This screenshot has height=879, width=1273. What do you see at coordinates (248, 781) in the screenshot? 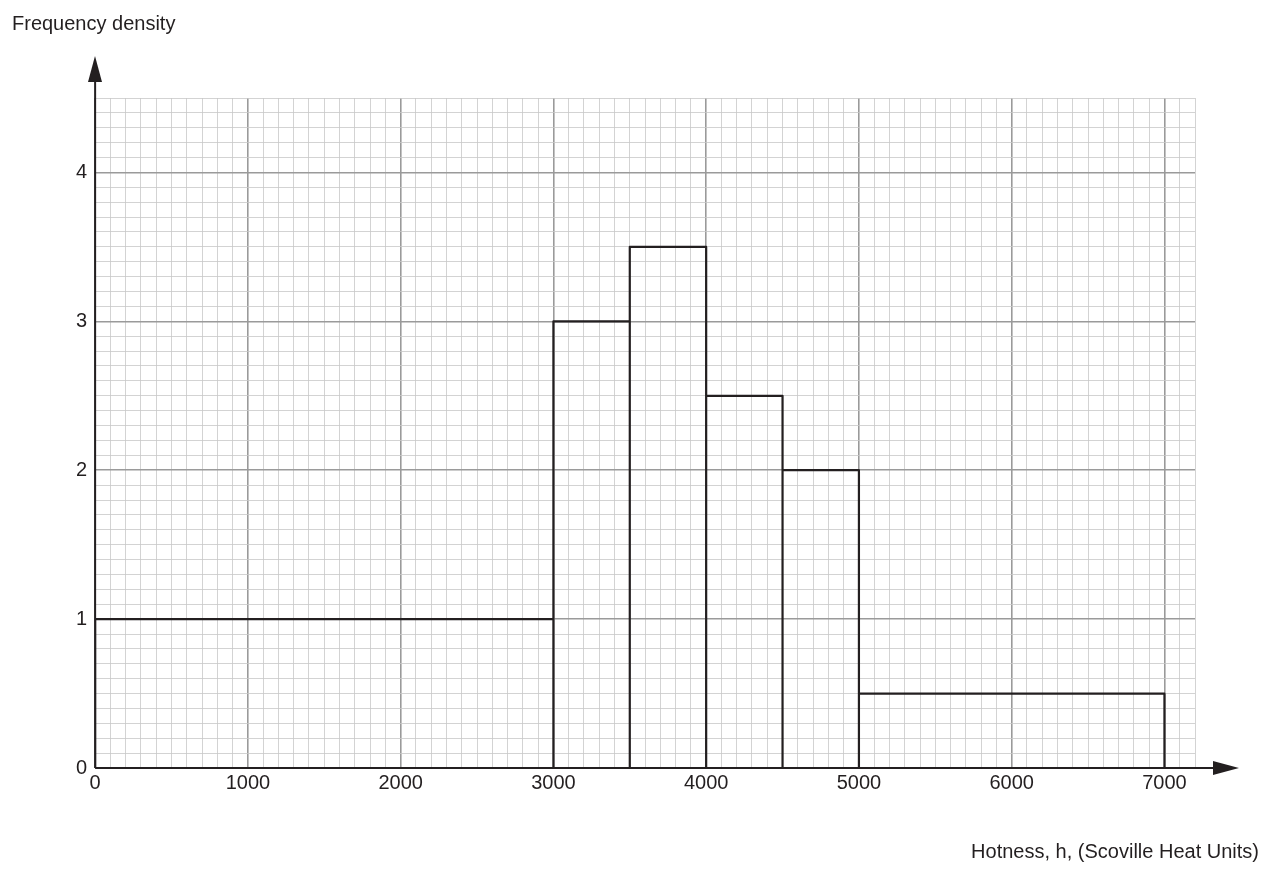
I see `x-tick-label: 1000` at bounding box center [248, 781].